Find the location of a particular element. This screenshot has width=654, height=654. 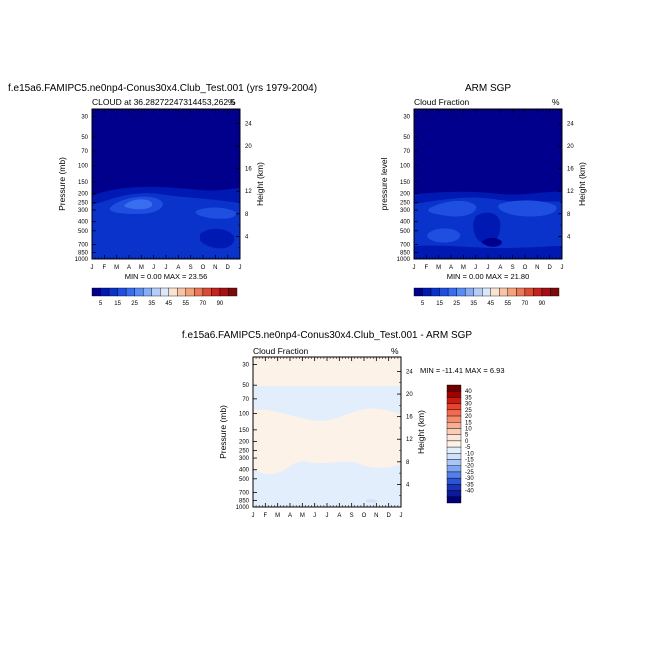

y2-tick-label: 12 is located at coordinates (248, 192).